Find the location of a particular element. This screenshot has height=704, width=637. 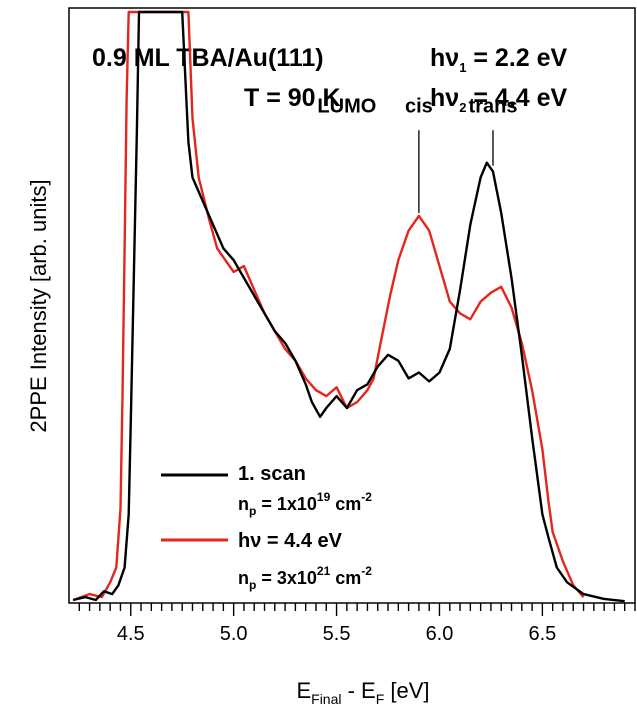

annotation-cis: cis is located at coordinates (419, 106).